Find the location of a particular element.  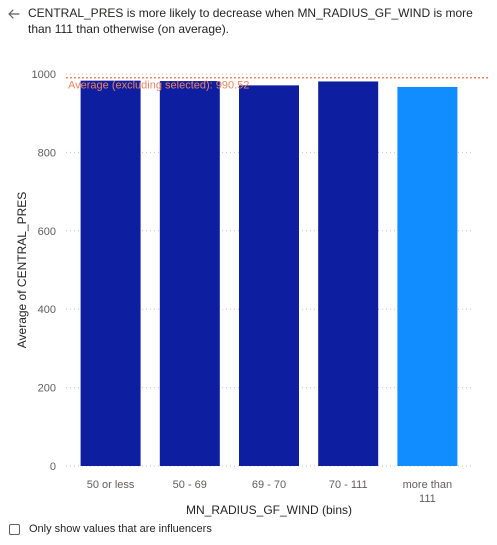

x-tick-label: 111 is located at coordinates (427, 499).